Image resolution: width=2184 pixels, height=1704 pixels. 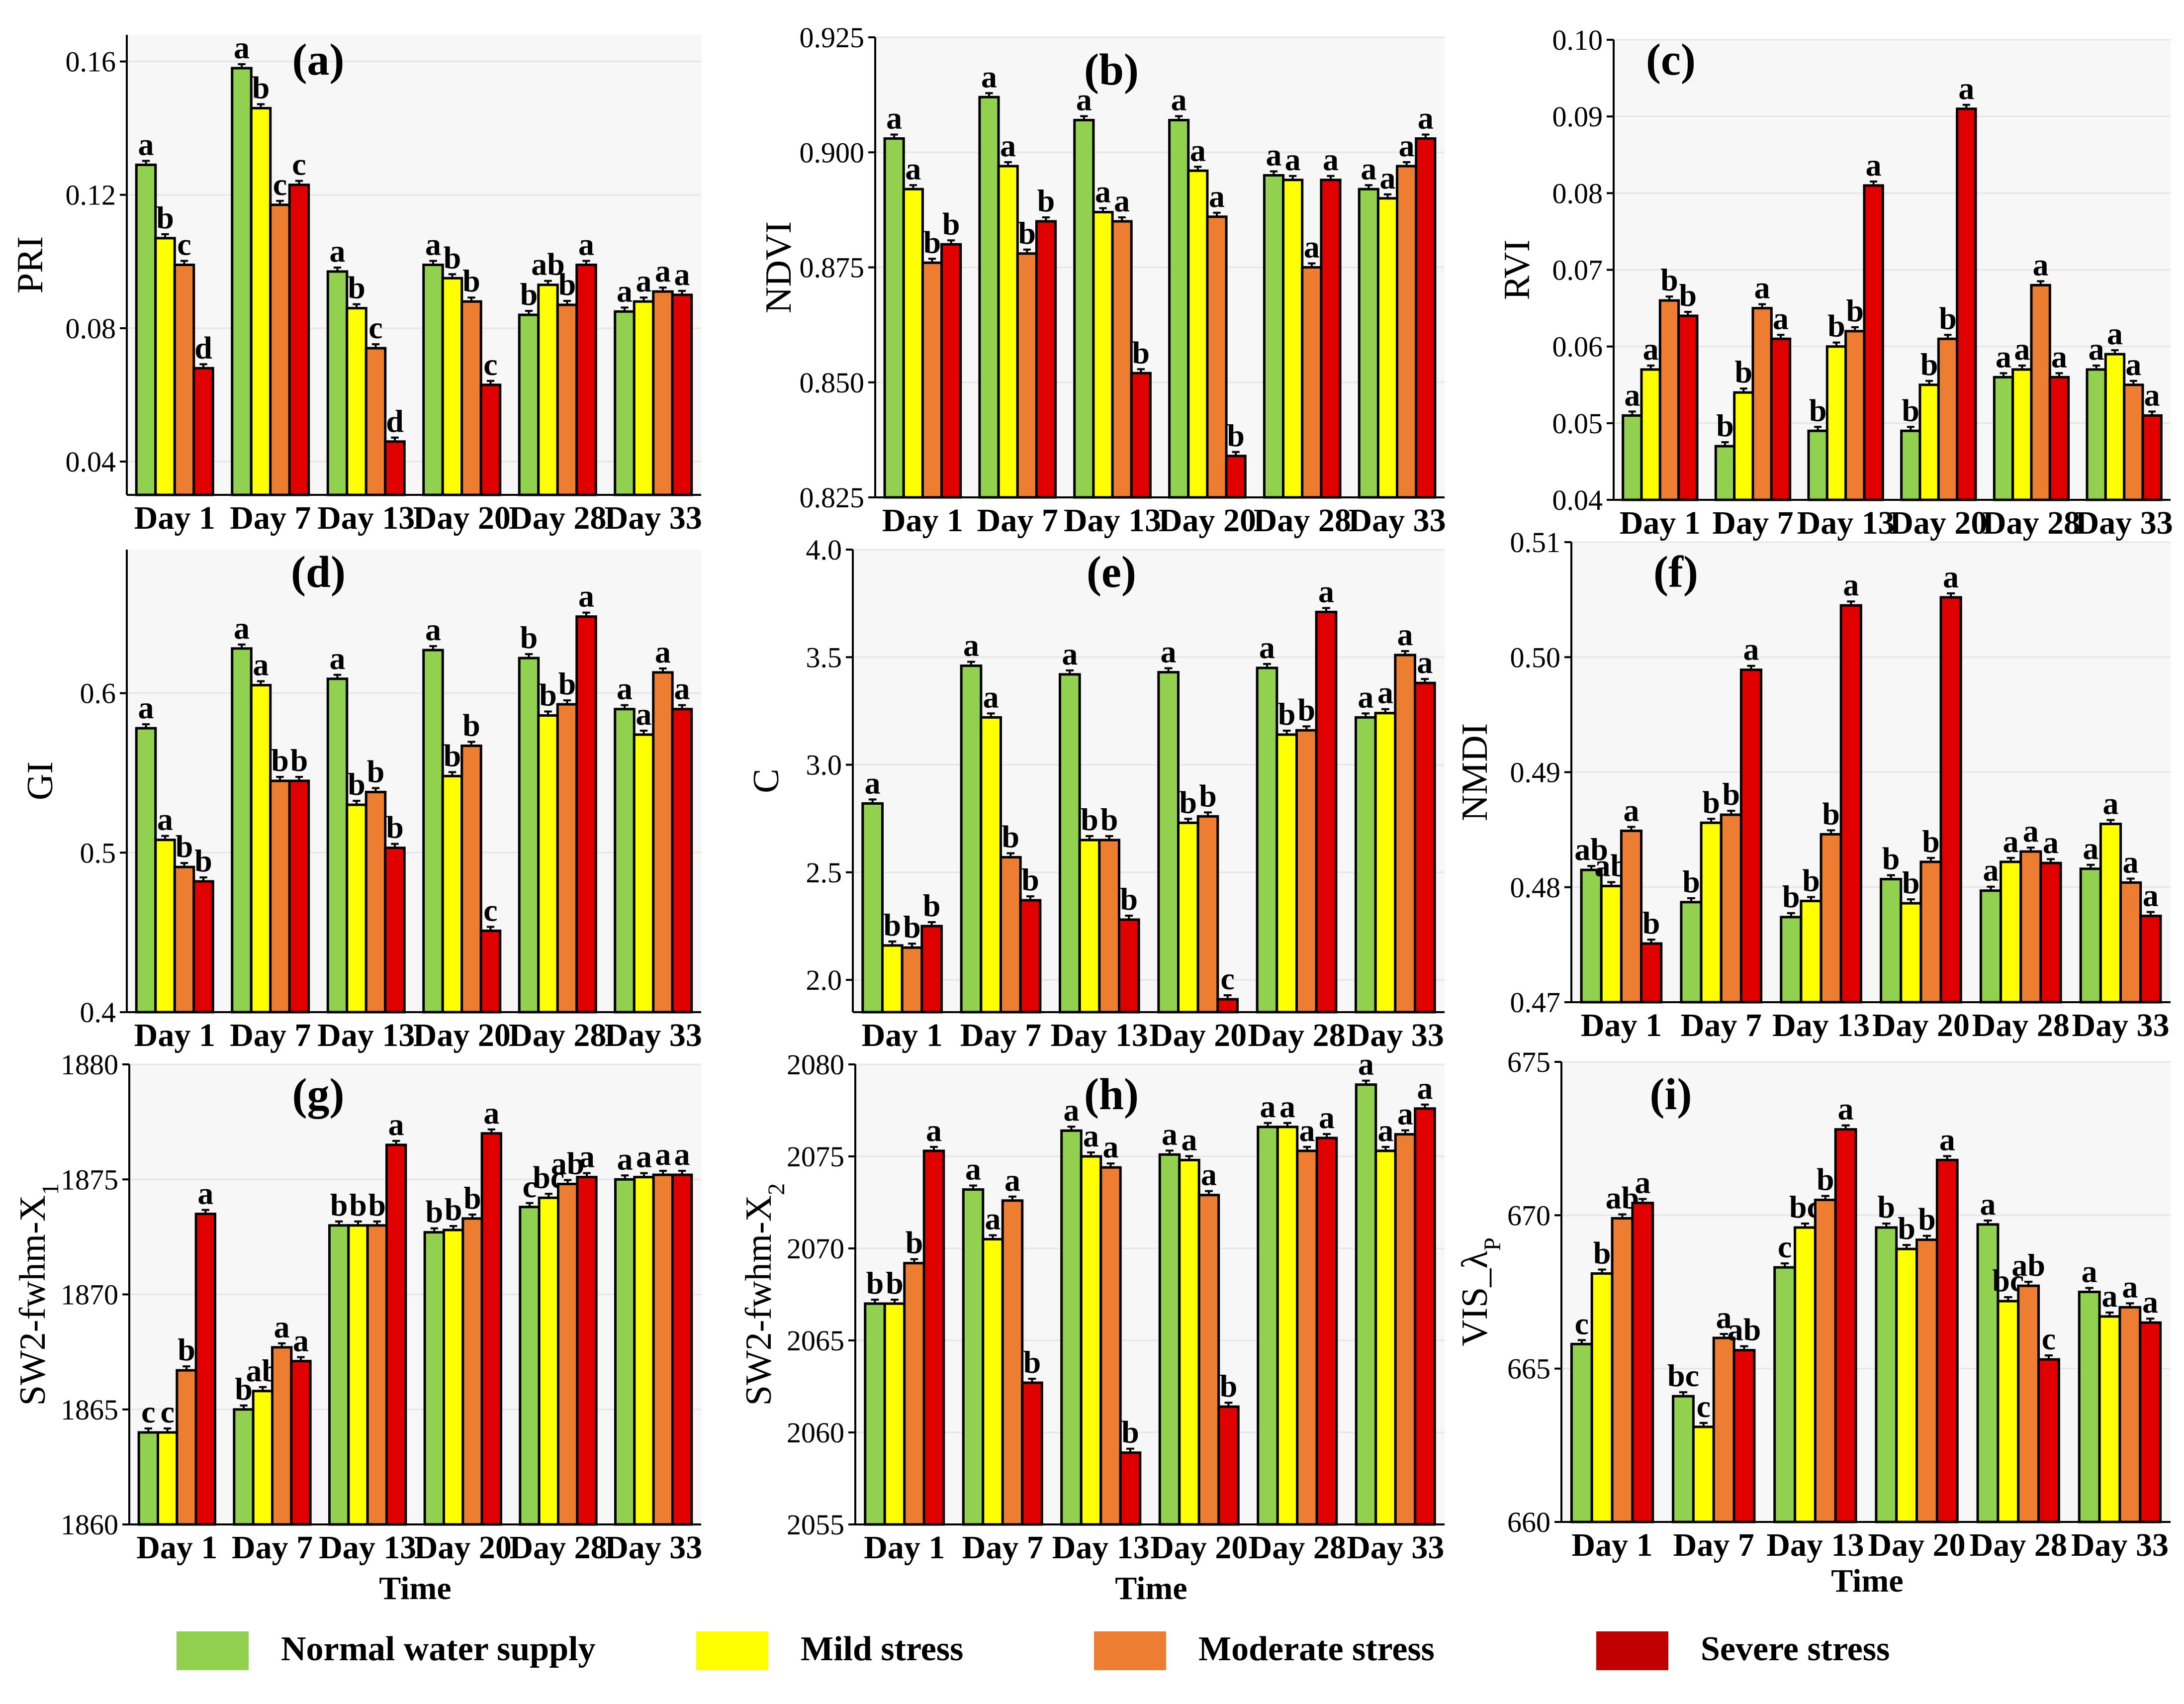 What do you see at coordinates (653, 518) in the screenshot?
I see `x-tick-label: Day 33` at bounding box center [653, 518].